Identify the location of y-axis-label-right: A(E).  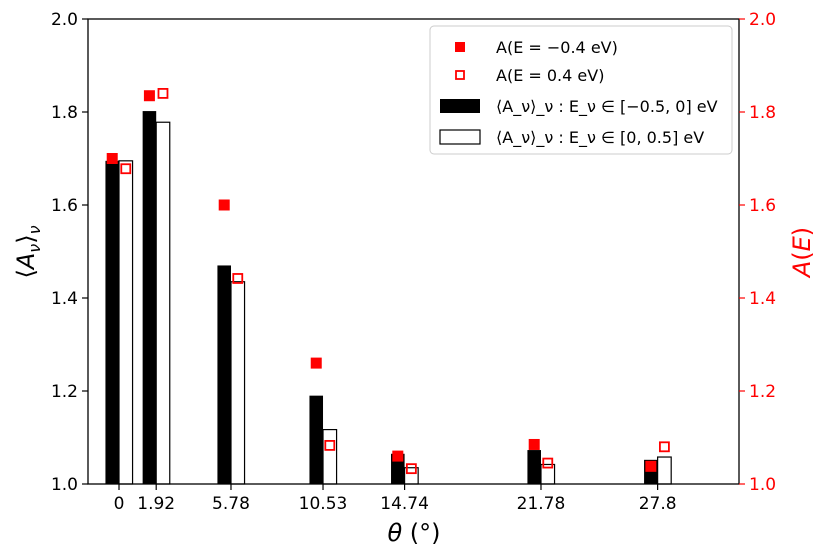
(802, 253).